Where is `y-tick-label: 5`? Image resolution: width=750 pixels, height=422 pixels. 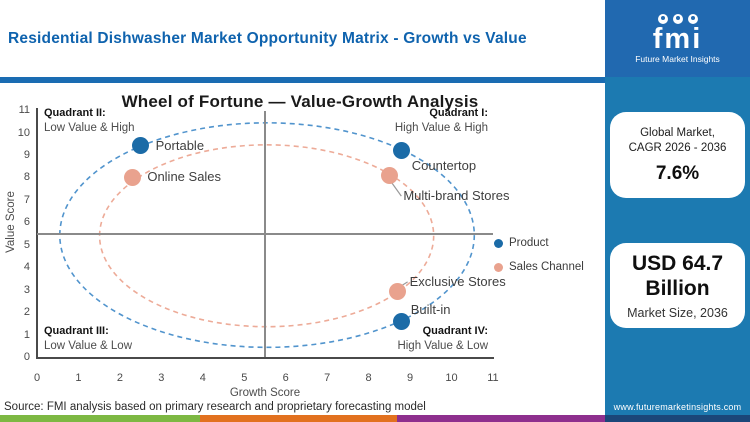
y-tick-label: 5 is located at coordinates (26, 244).